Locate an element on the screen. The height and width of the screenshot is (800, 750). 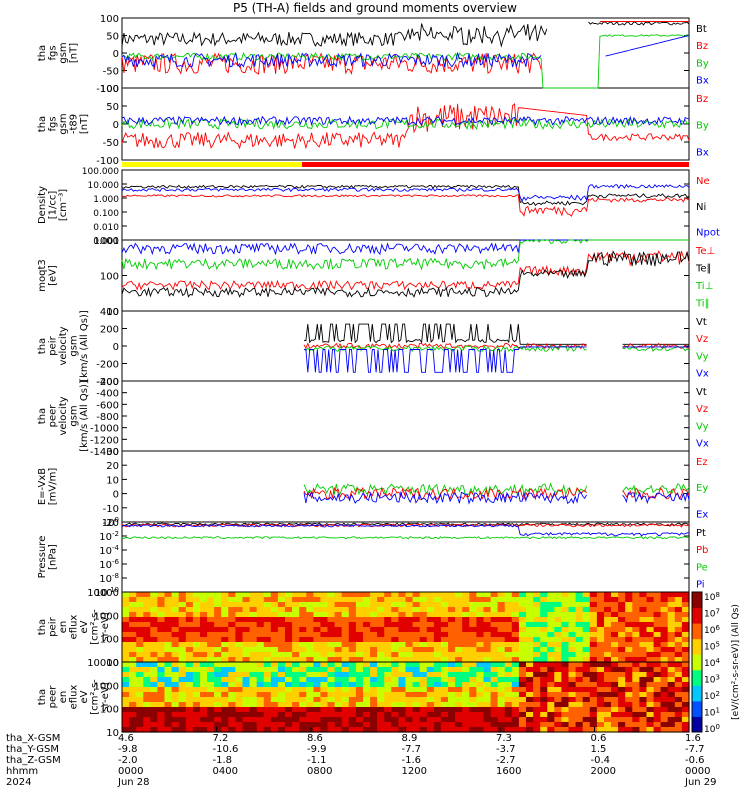
ytick-label: -200 is located at coordinates (107, 365).